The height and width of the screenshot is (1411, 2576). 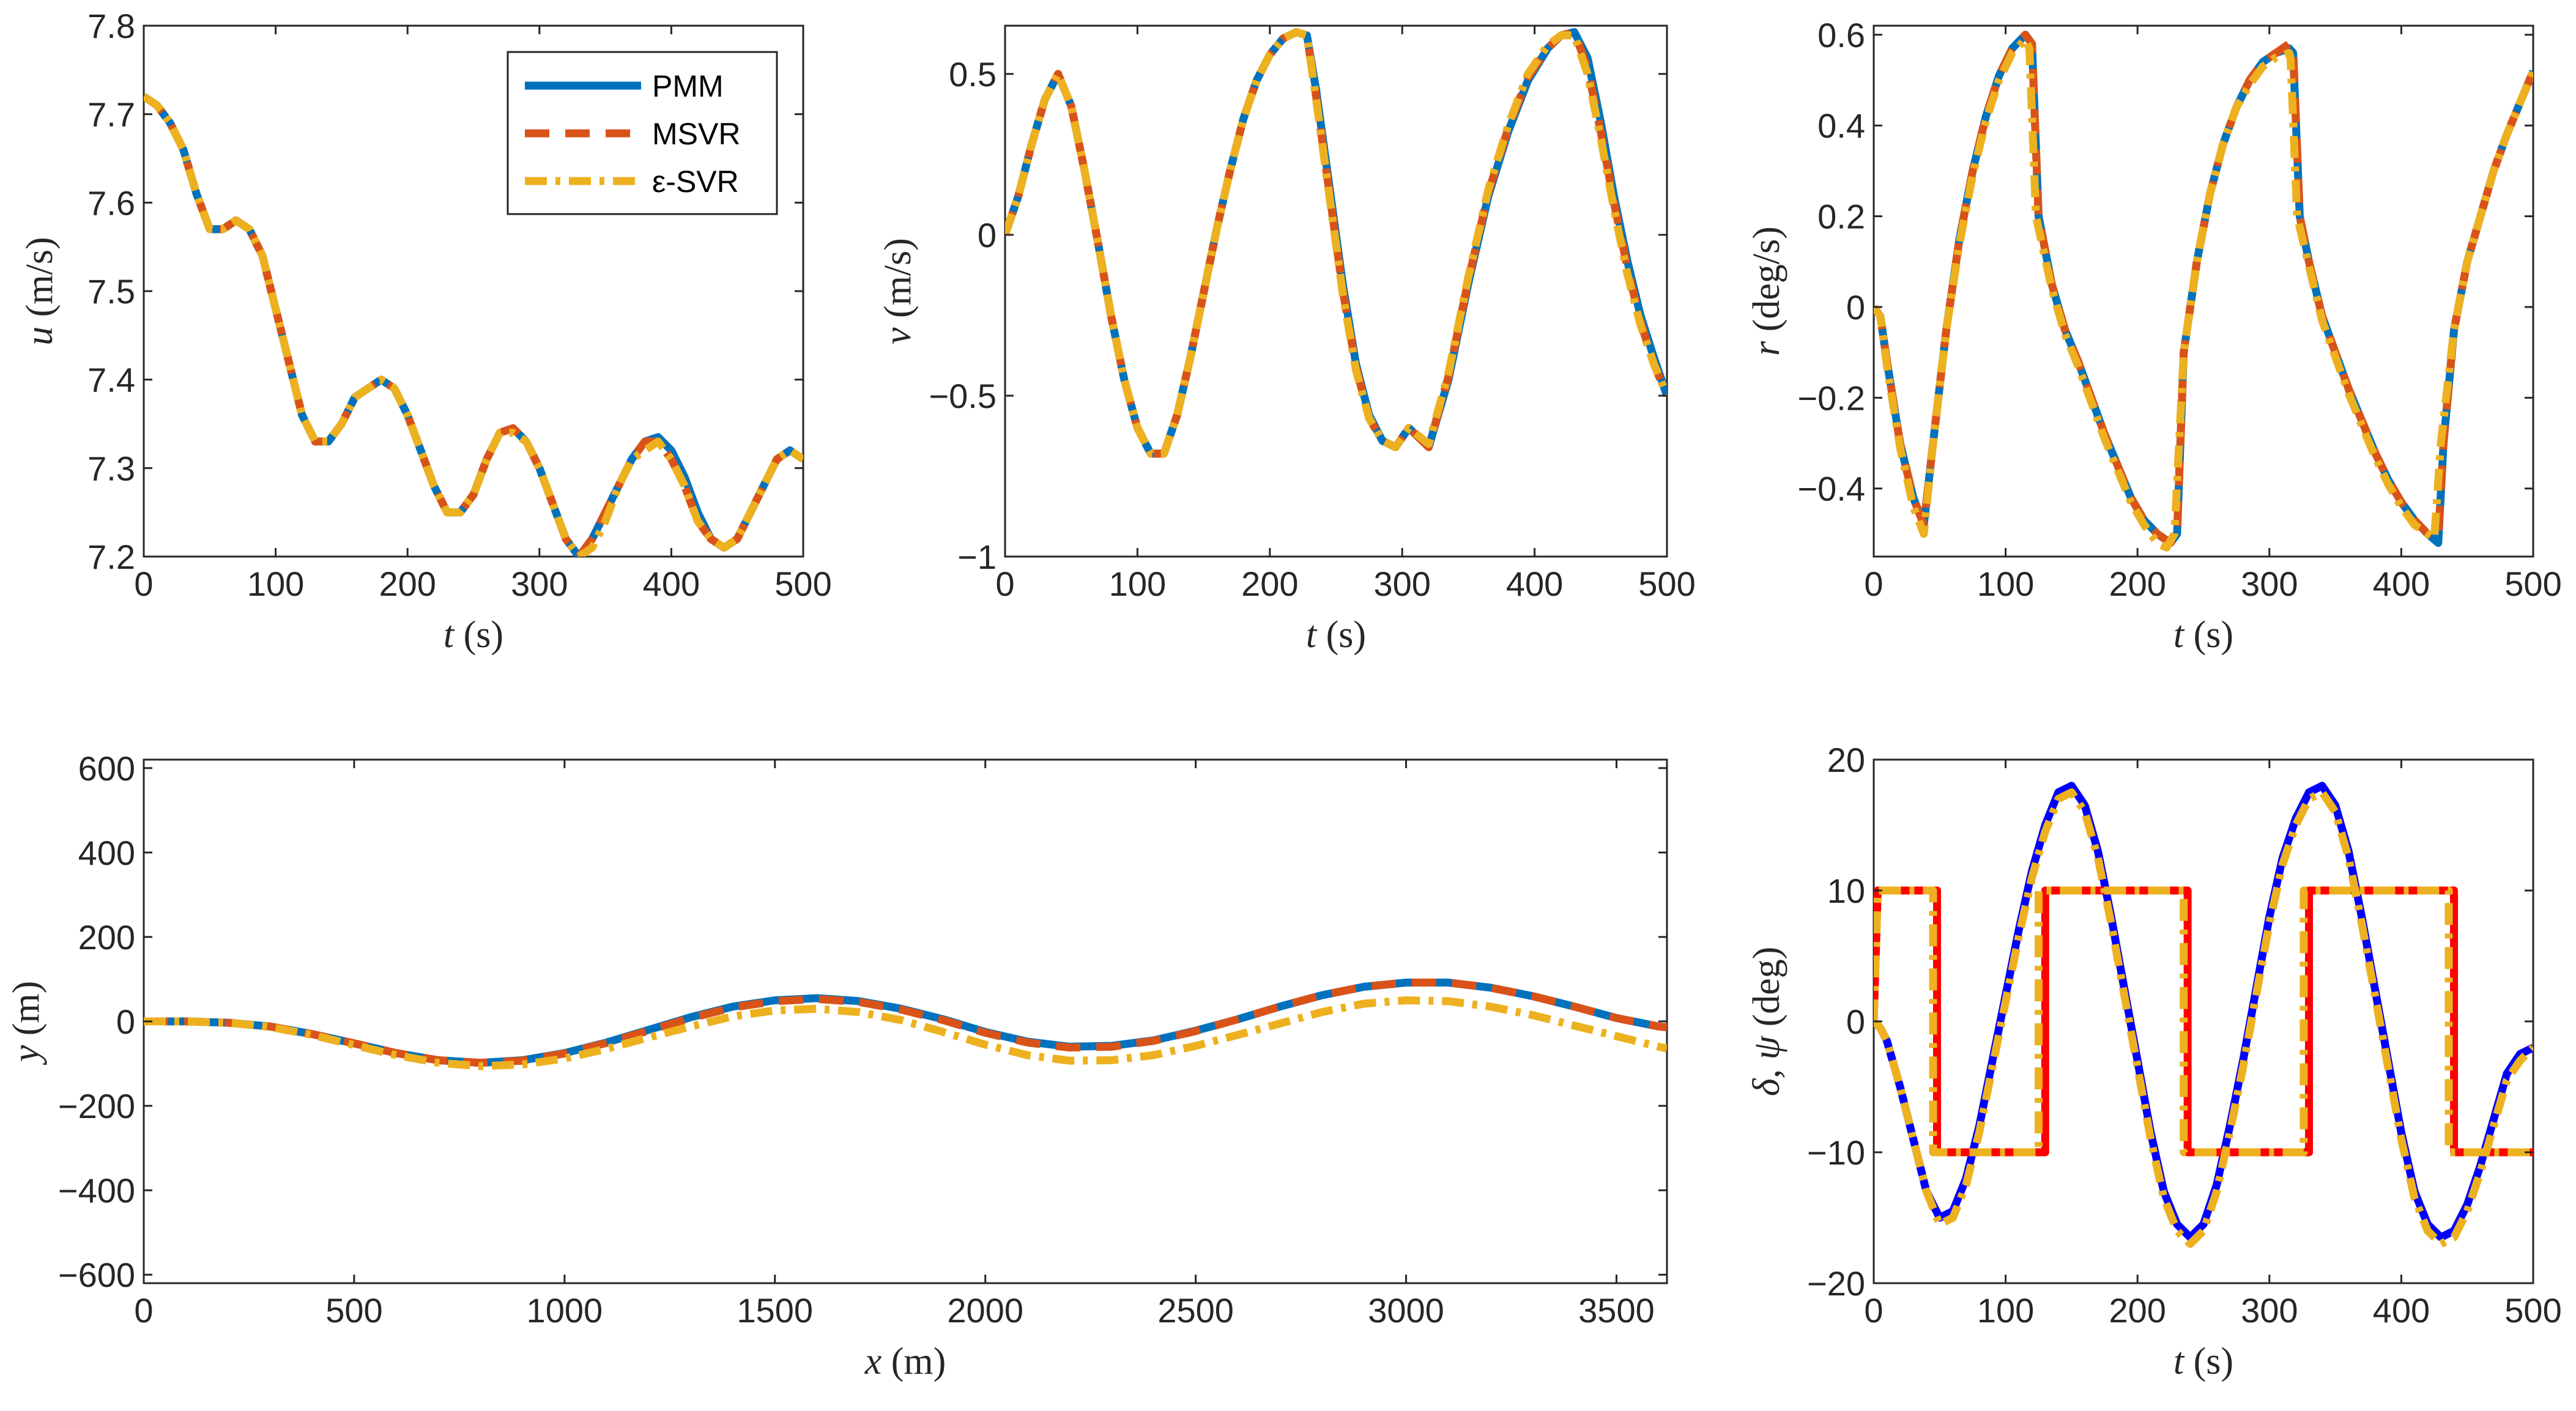 I want to click on series-group-r, so click(x=2203, y=291).